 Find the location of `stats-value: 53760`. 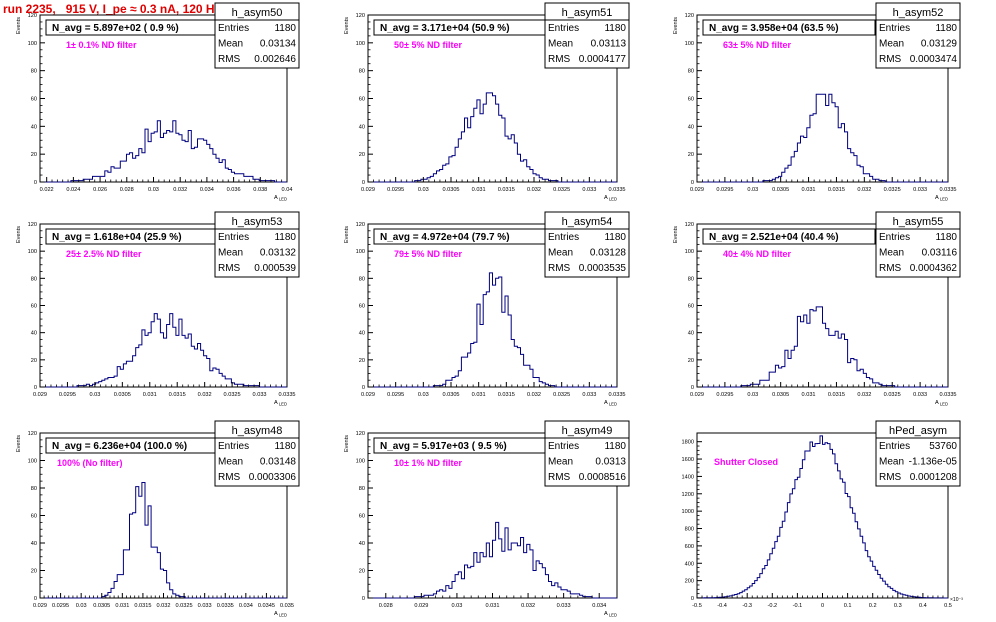

stats-value: 53760 is located at coordinates (943, 446).